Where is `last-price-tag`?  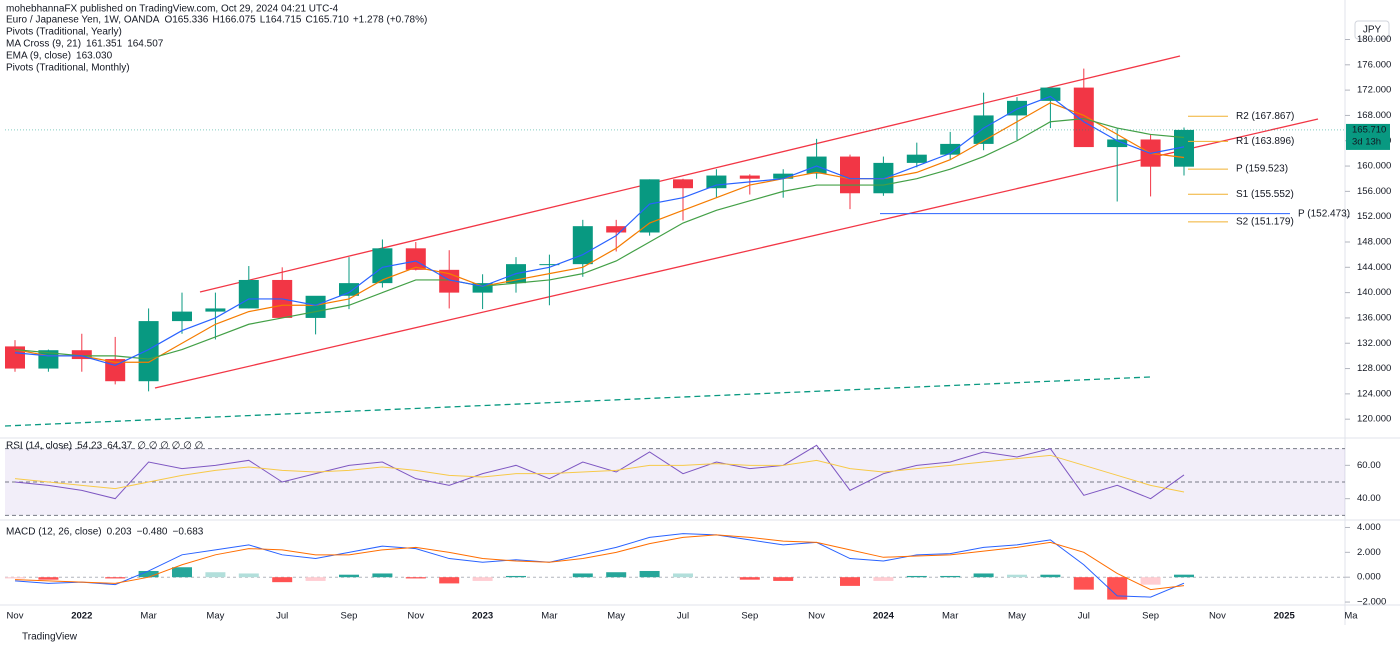 last-price-tag is located at coordinates (1368, 136).